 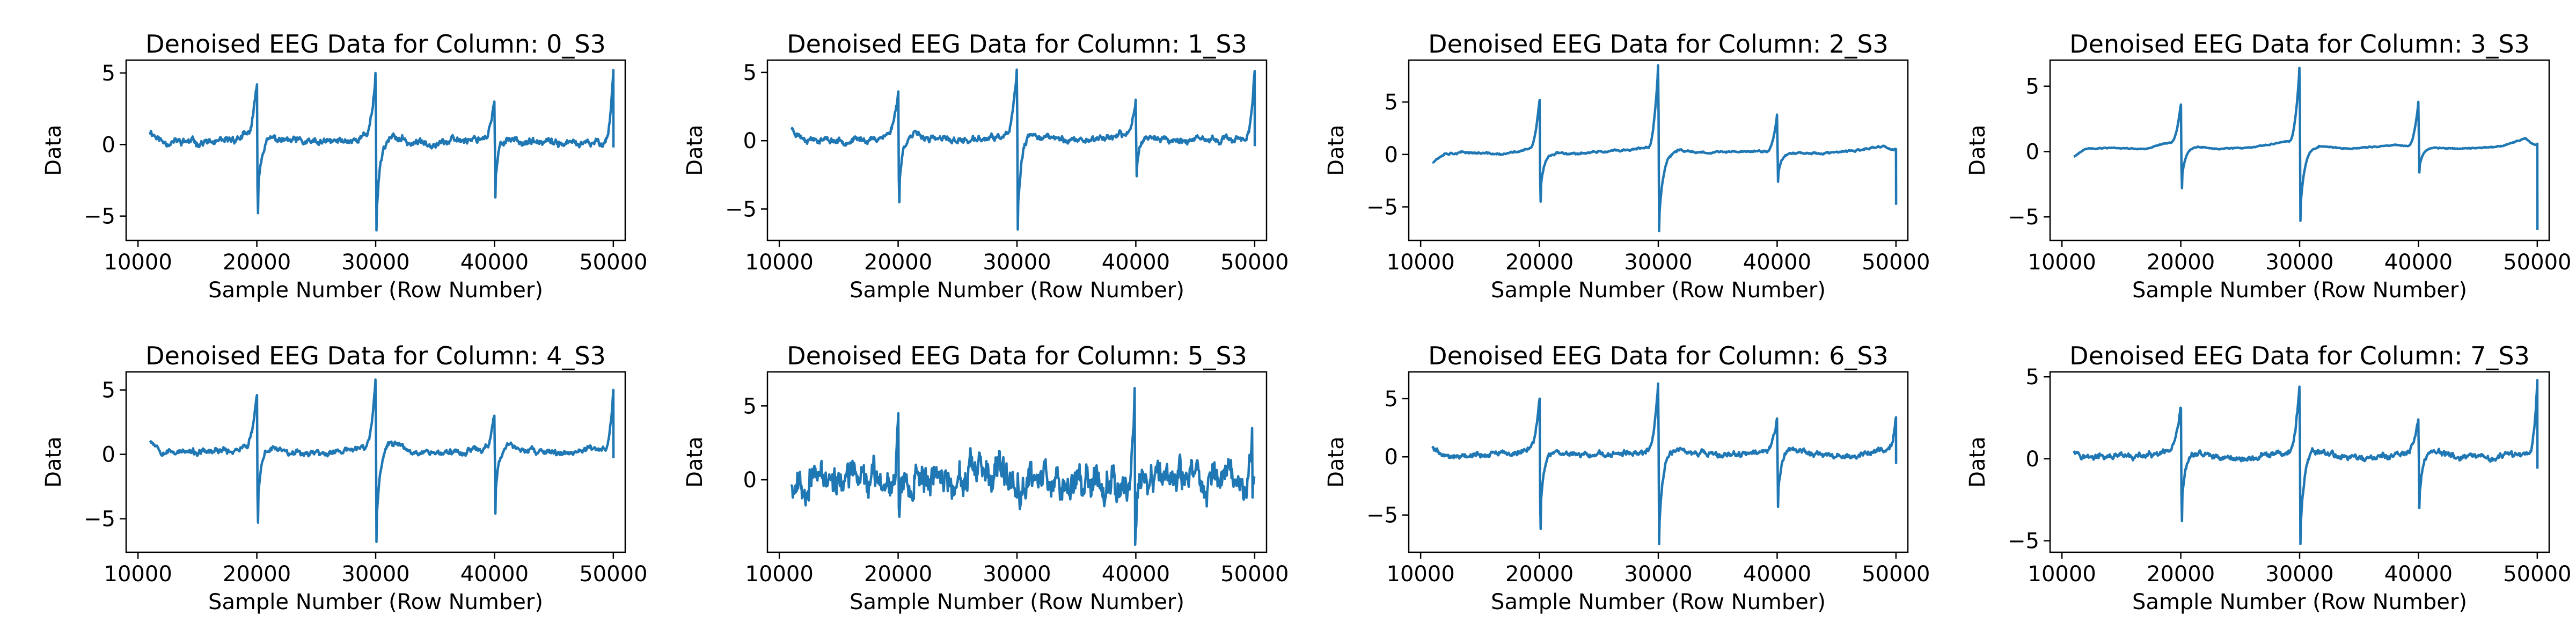 What do you see at coordinates (1017, 44) in the screenshot?
I see `subplot-title: Denoised EEG Data for Column: 1_S3` at bounding box center [1017, 44].